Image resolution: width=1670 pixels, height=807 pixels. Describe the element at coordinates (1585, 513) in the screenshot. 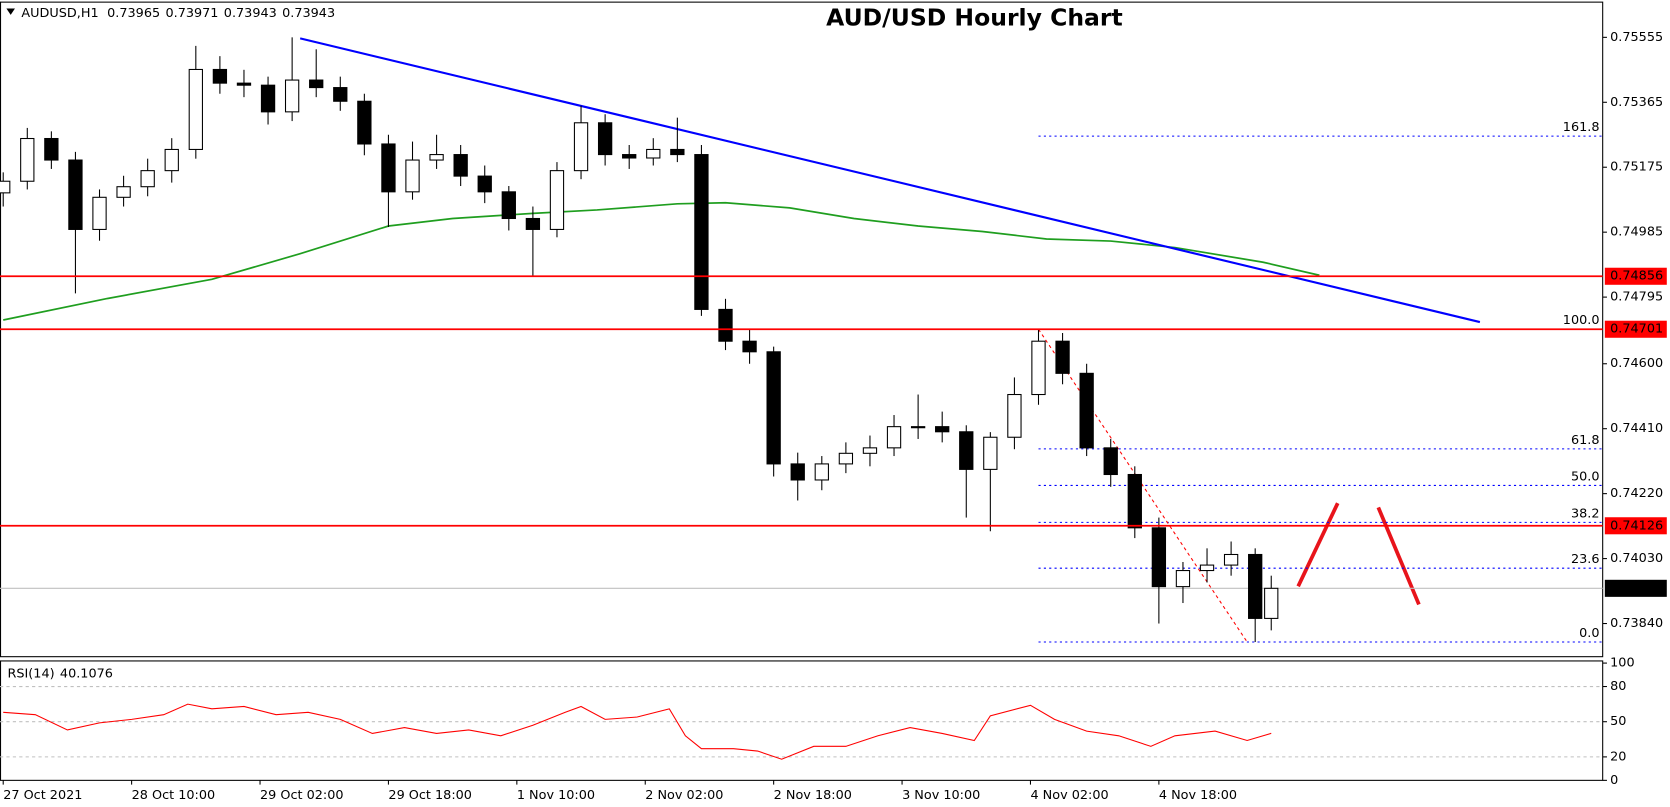

I see `fib-label: 38.2` at that location.